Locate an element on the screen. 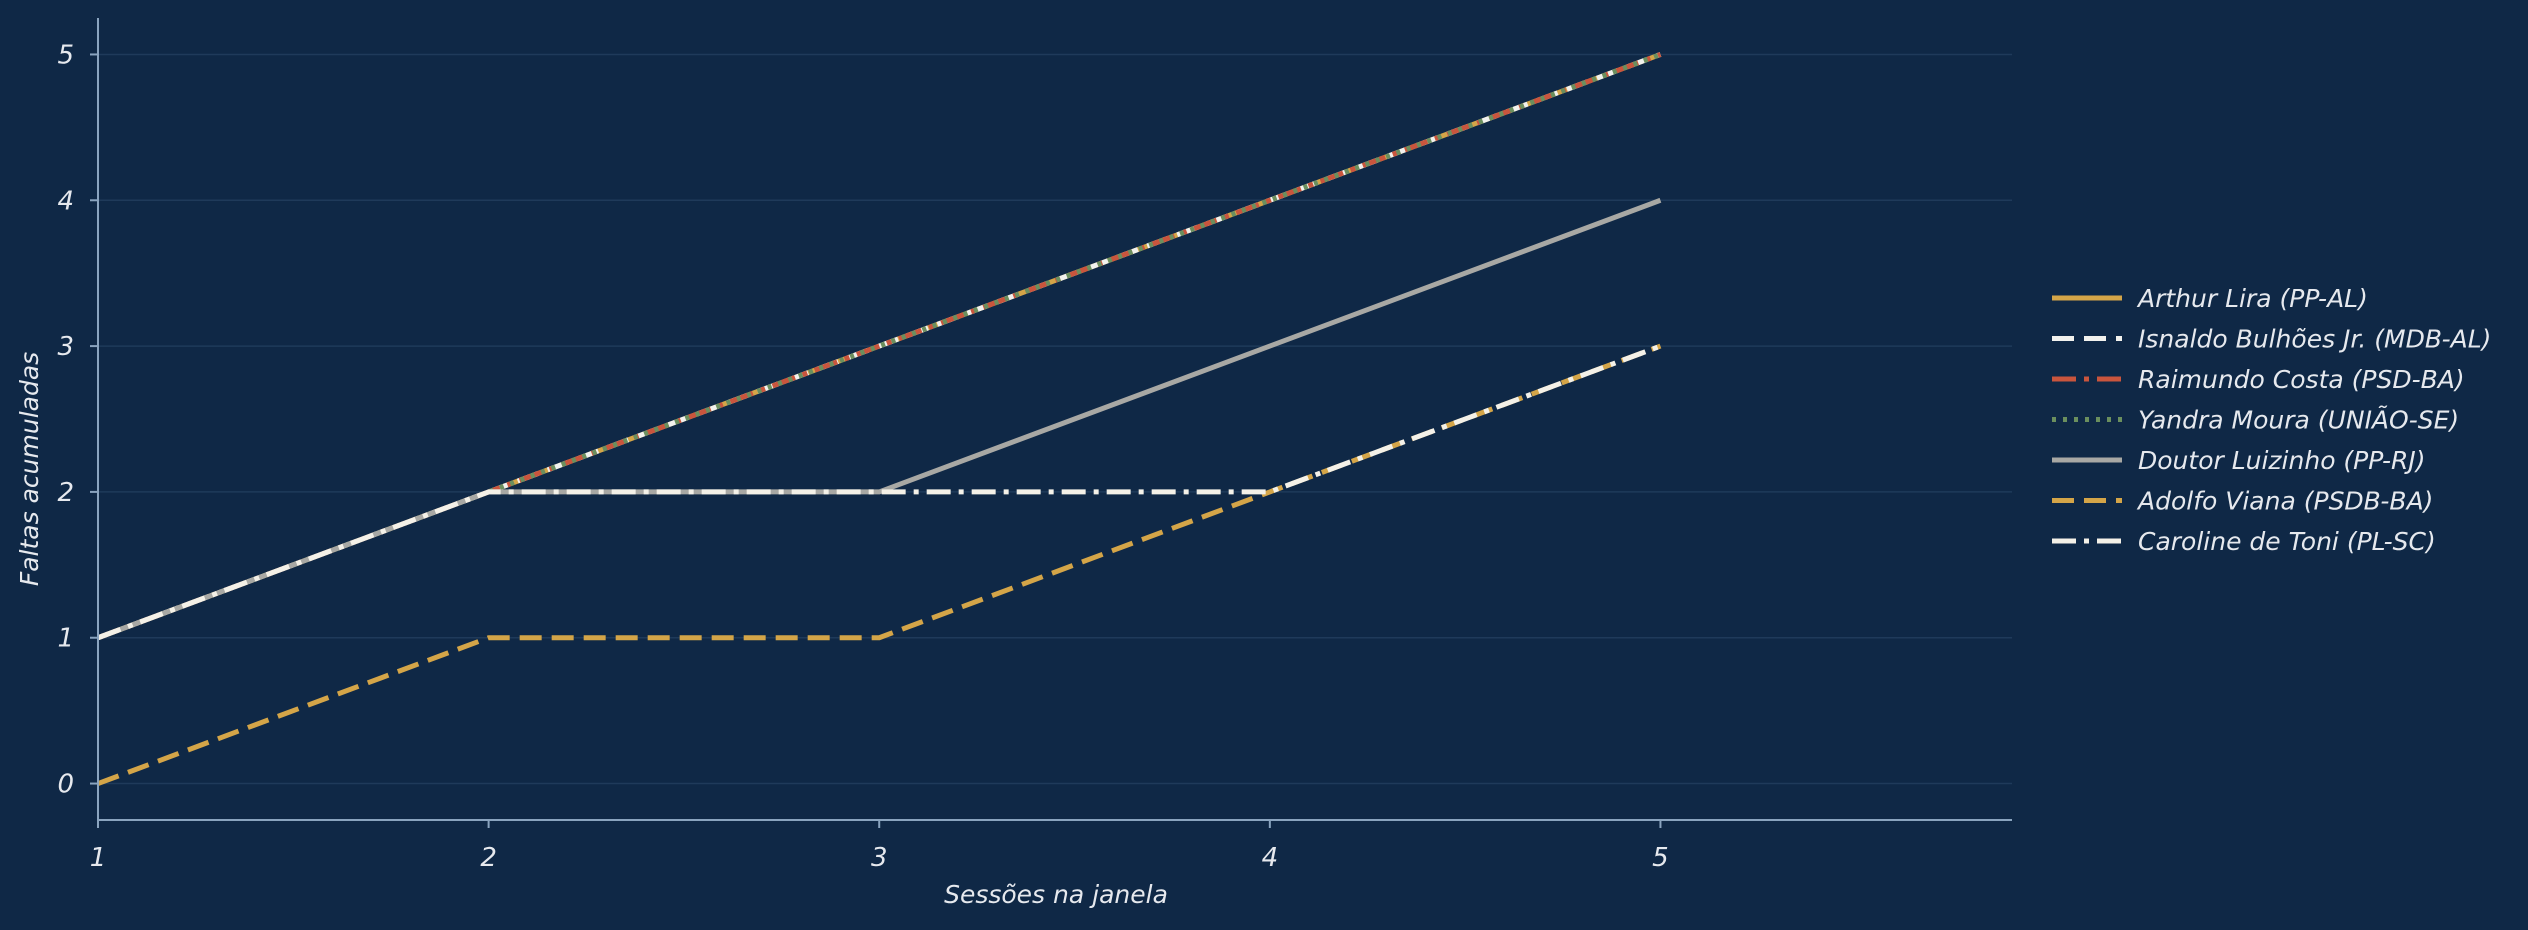 This screenshot has height=930, width=2528. legend-label: Adolfo Viana (PSDB-BA) is located at coordinates (2284, 501).